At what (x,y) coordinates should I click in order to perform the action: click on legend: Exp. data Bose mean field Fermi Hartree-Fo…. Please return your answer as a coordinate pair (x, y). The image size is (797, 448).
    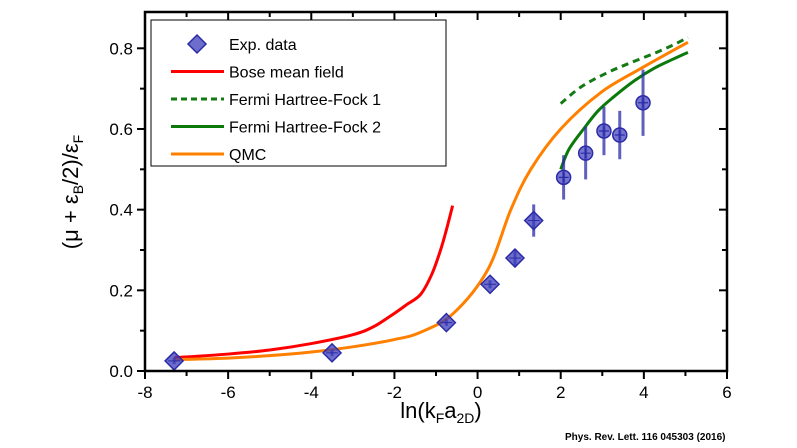
    Looking at the image, I should click on (298, 93).